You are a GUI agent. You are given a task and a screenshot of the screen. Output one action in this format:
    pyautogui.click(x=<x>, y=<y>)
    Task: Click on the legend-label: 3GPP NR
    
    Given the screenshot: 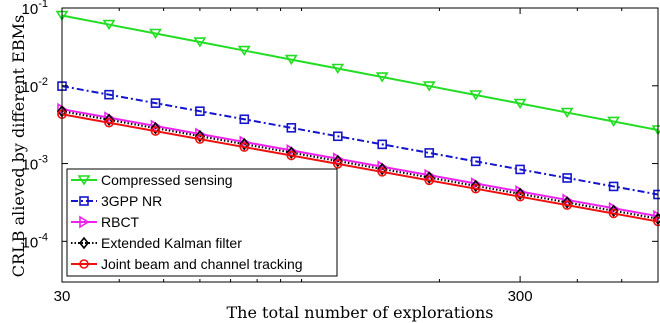 What is the action you would take?
    pyautogui.click(x=131, y=201)
    